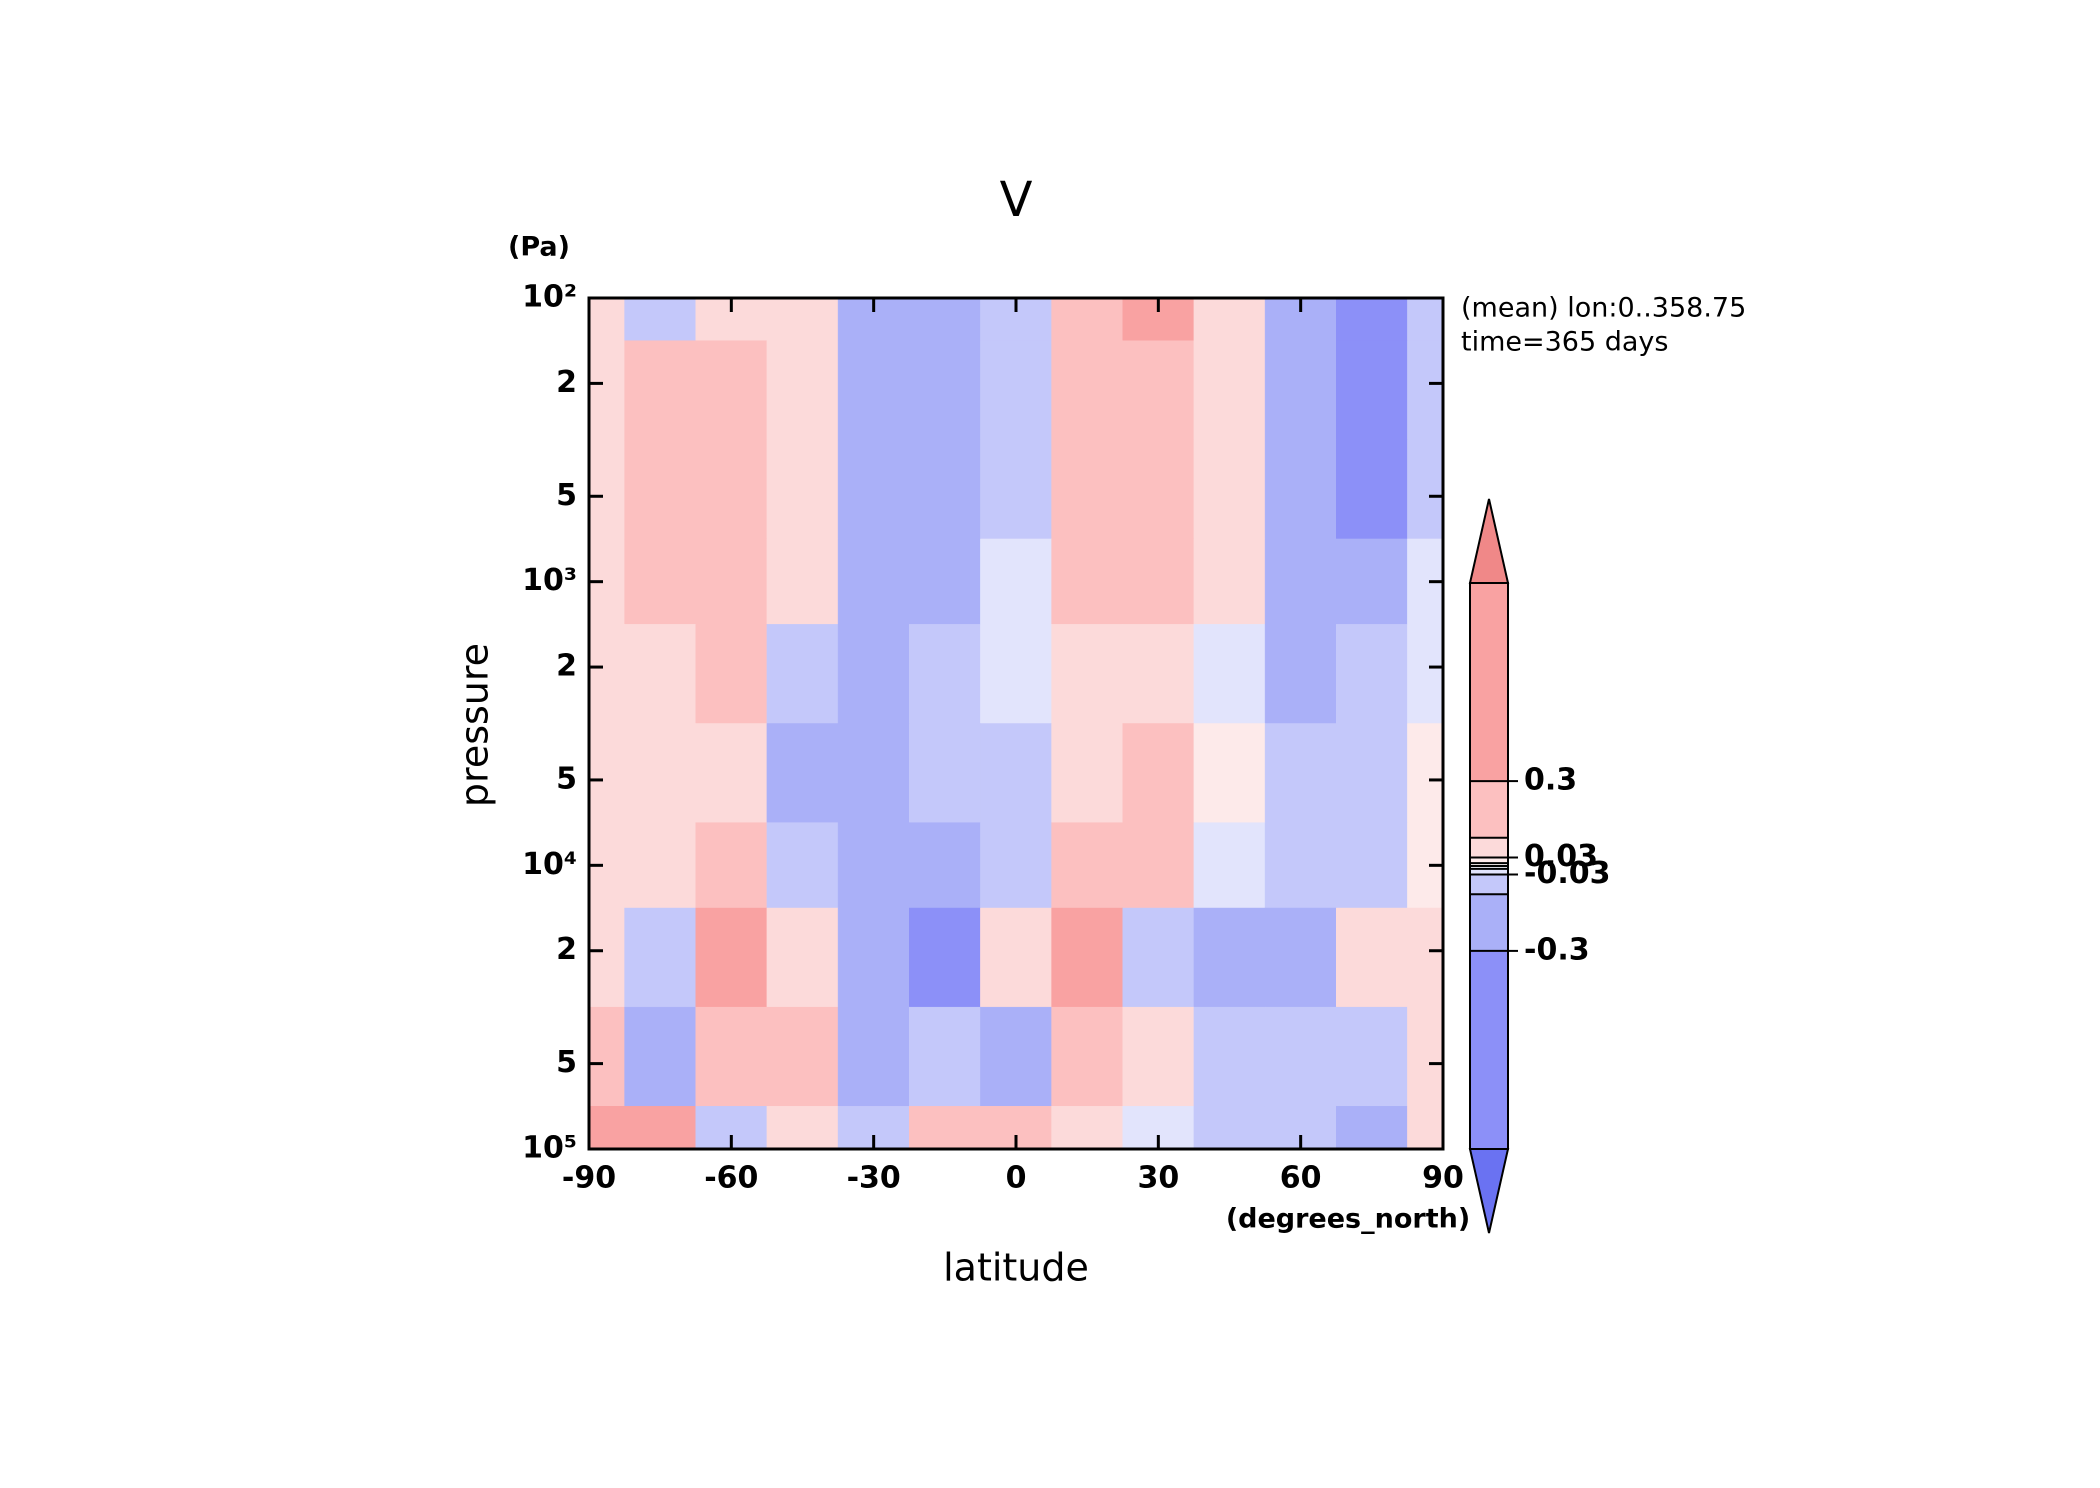 The width and height of the screenshot is (2100, 1488). Describe the element at coordinates (549, 864) in the screenshot. I see `y-tick-label: 10⁴` at that location.